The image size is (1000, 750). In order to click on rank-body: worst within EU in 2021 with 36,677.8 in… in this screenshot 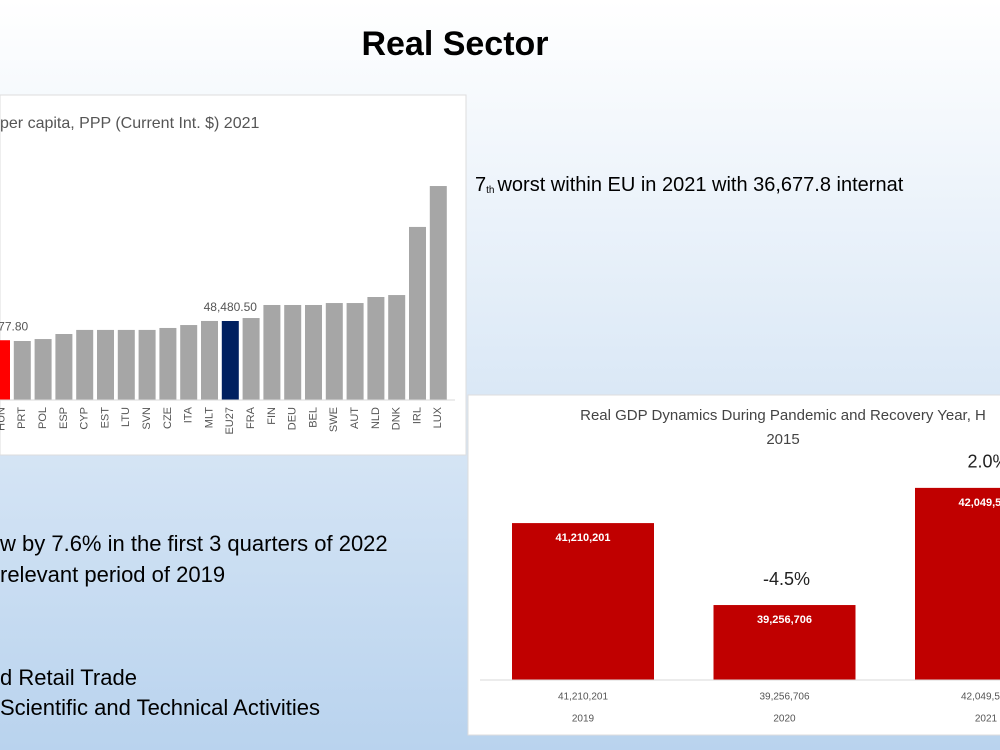, I will do `click(699, 185)`.